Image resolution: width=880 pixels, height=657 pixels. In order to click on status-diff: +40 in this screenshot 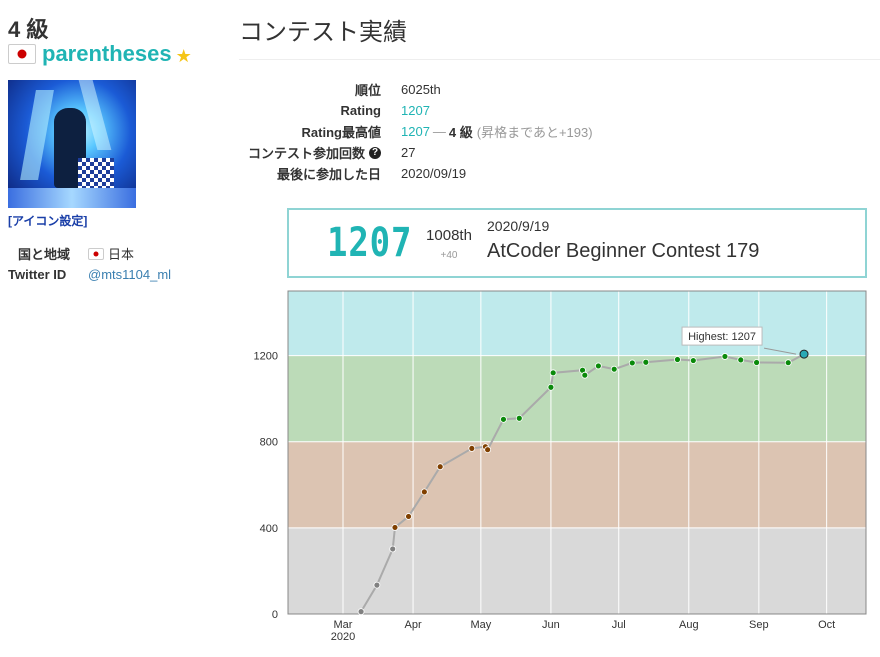, I will do `click(449, 255)`.